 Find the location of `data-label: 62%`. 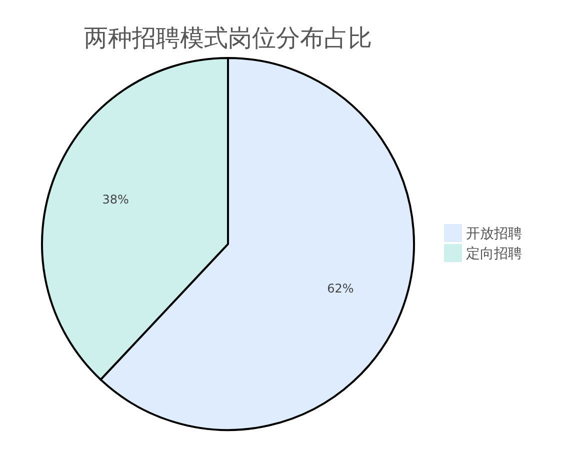

data-label: 62% is located at coordinates (340, 289).